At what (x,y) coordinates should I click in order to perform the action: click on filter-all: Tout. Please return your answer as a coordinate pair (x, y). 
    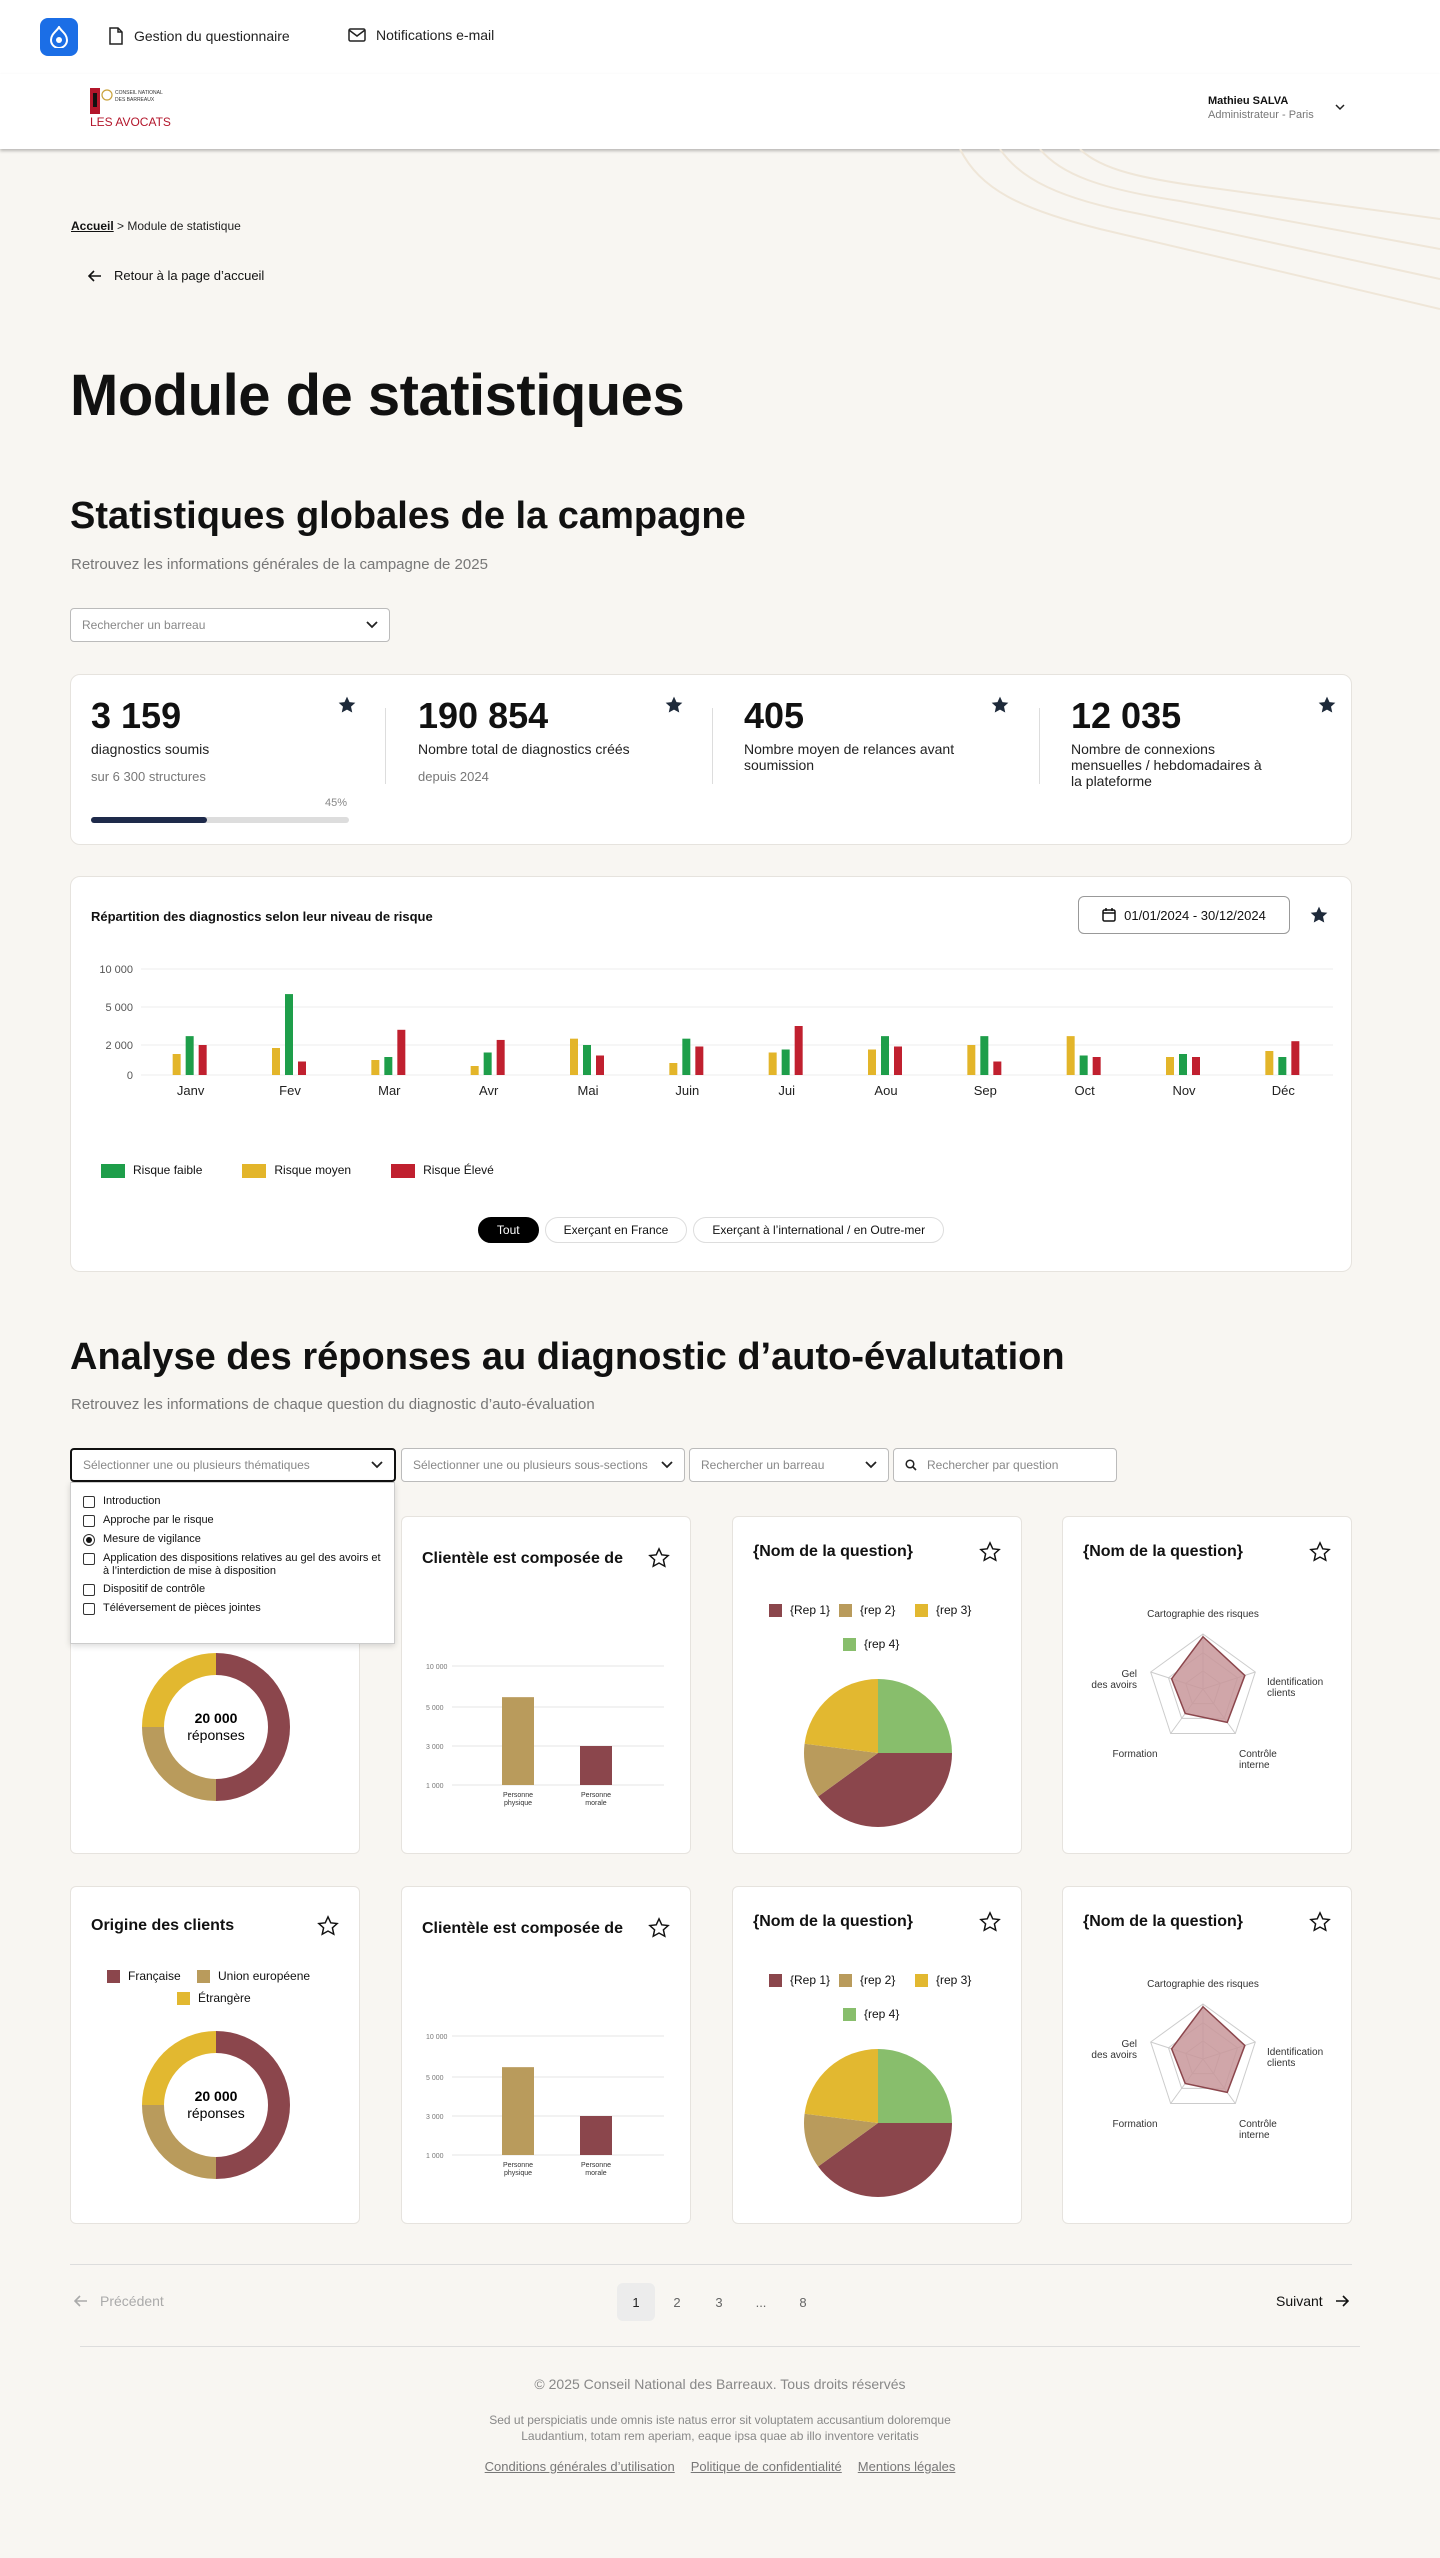
    Looking at the image, I should click on (508, 1230).